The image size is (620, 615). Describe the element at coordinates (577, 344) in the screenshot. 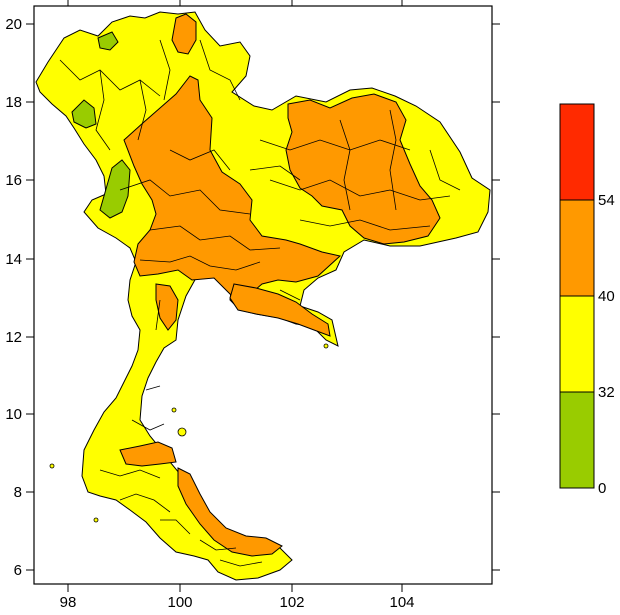

I see `legend-band-yellow` at that location.